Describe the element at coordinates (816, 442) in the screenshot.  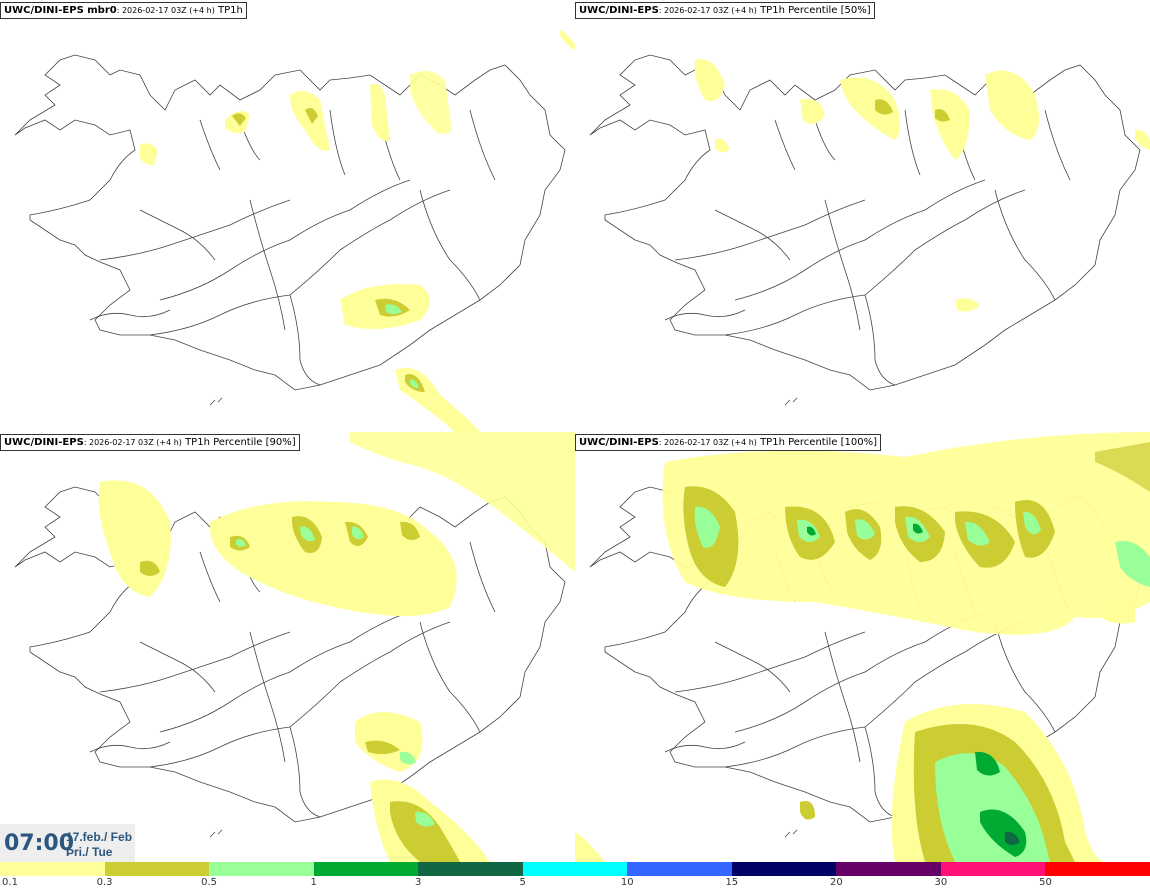
I see `field-name: TP1h Percentile [100%]` at that location.